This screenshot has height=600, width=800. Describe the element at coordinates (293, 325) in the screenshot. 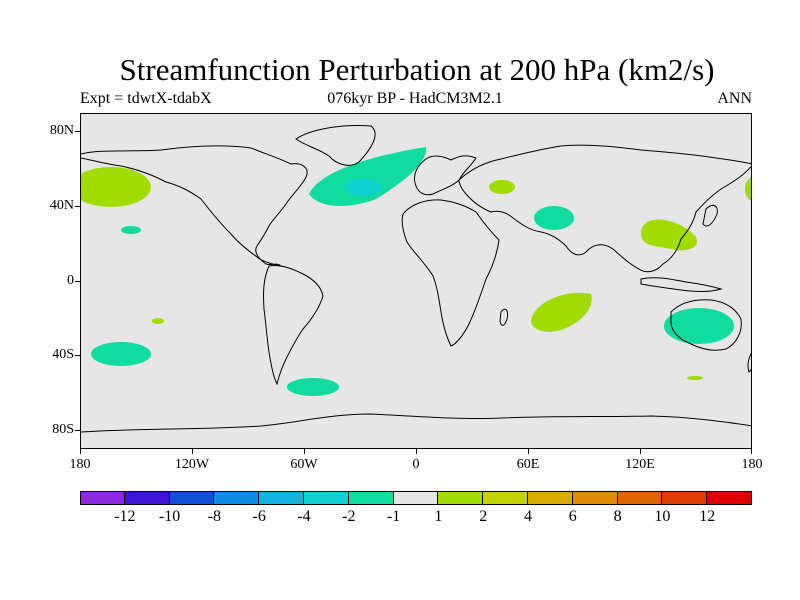

I see `coastline-south-america` at that location.